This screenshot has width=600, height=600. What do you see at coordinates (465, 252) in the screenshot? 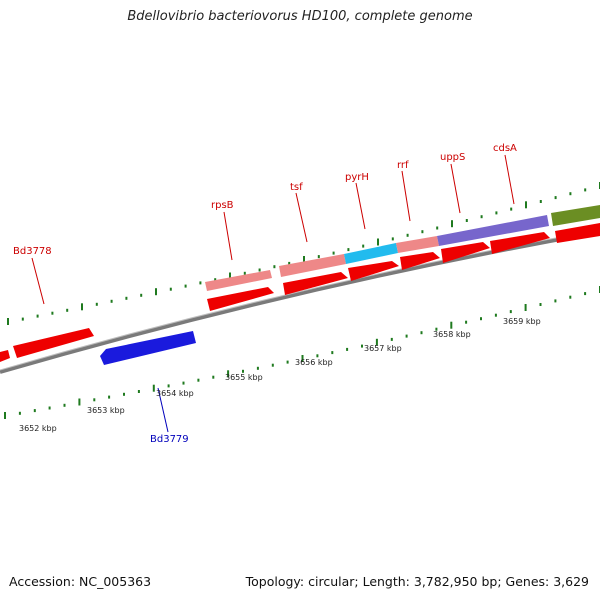
I see `feature-cds-uppS` at bounding box center [465, 252].